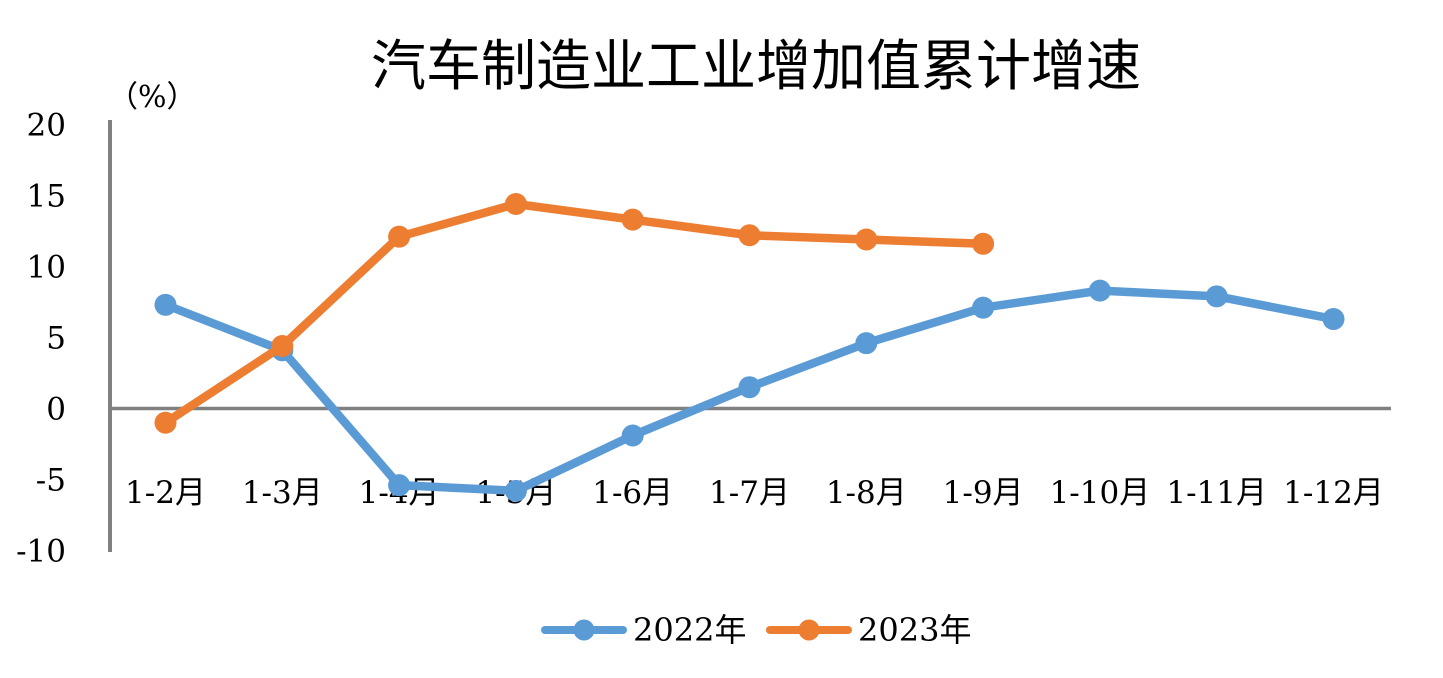 The image size is (1443, 678). I want to click on y-tick-label--10: -10, so click(41, 552).